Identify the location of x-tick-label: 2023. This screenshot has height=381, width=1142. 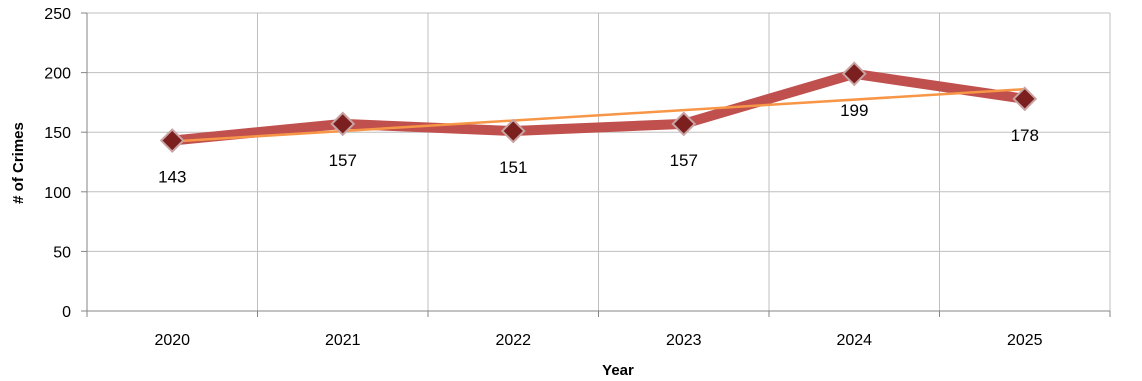
(684, 340).